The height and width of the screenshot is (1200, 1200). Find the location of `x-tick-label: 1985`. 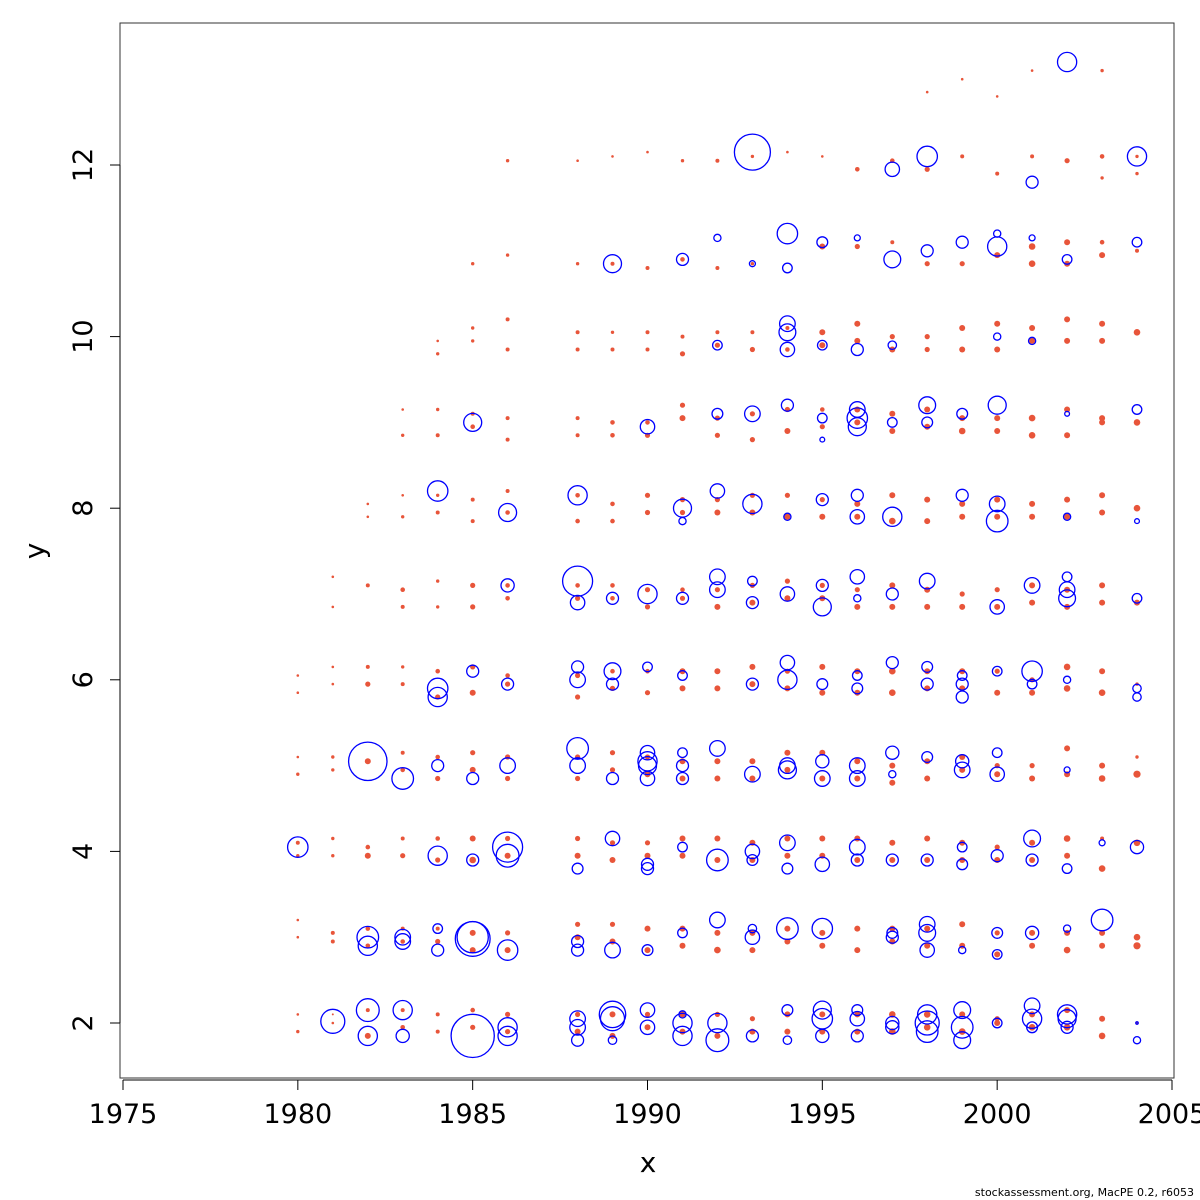

x-tick-label: 1985 is located at coordinates (472, 1114).